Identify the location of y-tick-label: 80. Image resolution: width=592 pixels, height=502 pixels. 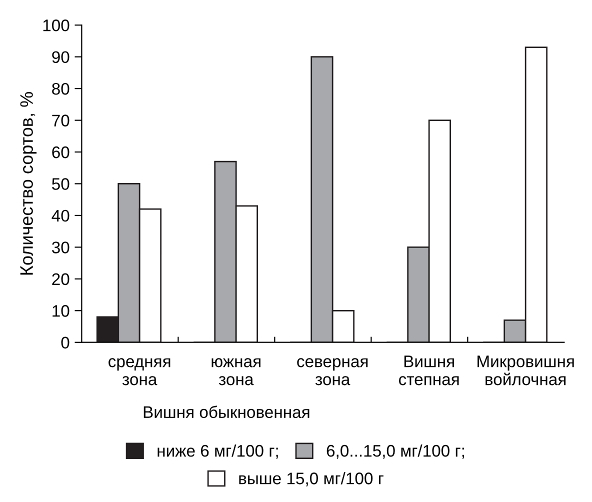
(61, 88).